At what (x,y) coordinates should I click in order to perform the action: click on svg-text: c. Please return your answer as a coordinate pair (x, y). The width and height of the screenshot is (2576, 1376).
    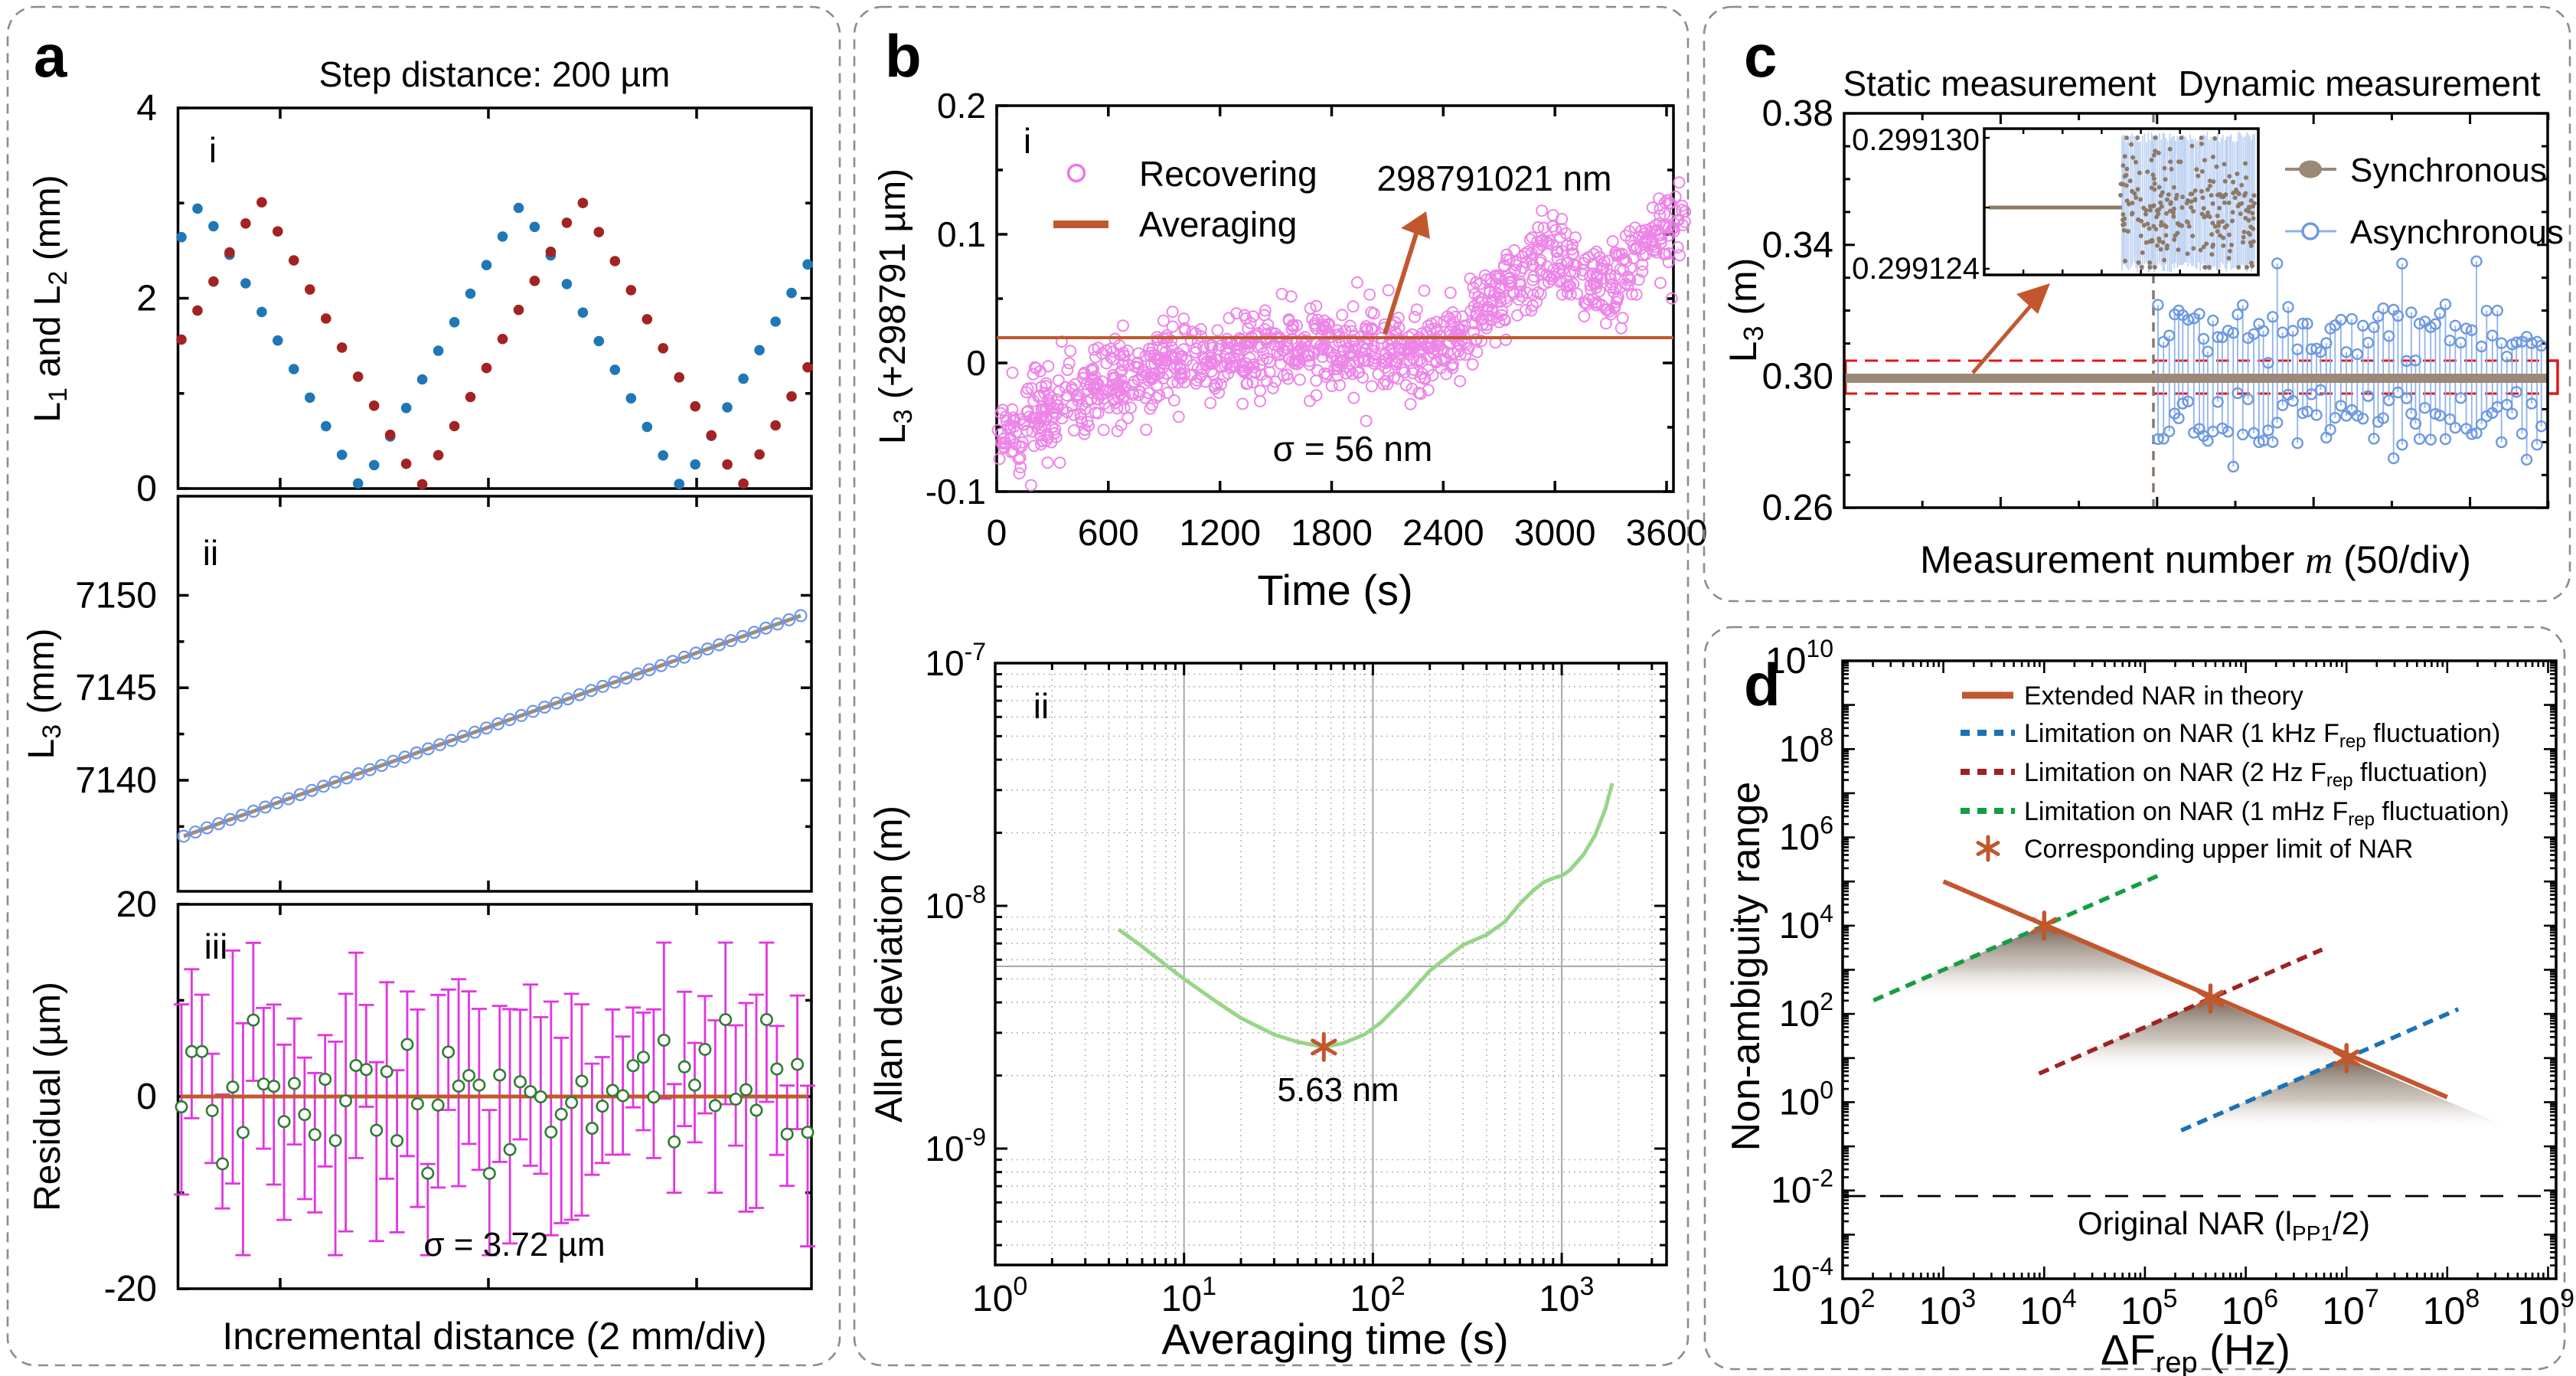
    Looking at the image, I should click on (1760, 56).